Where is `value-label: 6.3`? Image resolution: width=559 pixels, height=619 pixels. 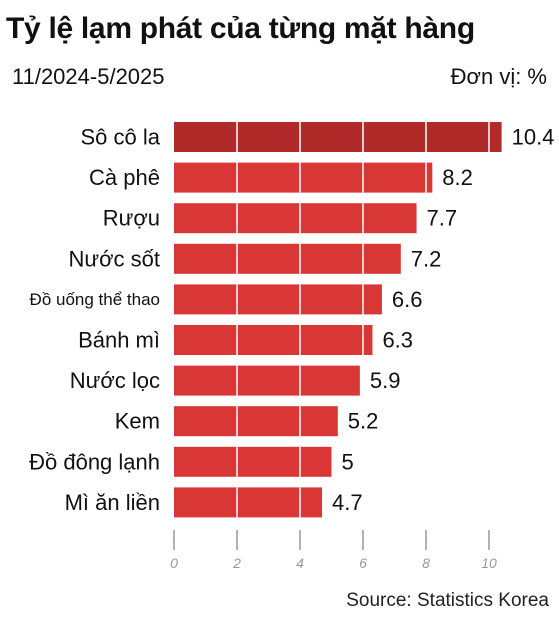 value-label: 6.3 is located at coordinates (397, 340).